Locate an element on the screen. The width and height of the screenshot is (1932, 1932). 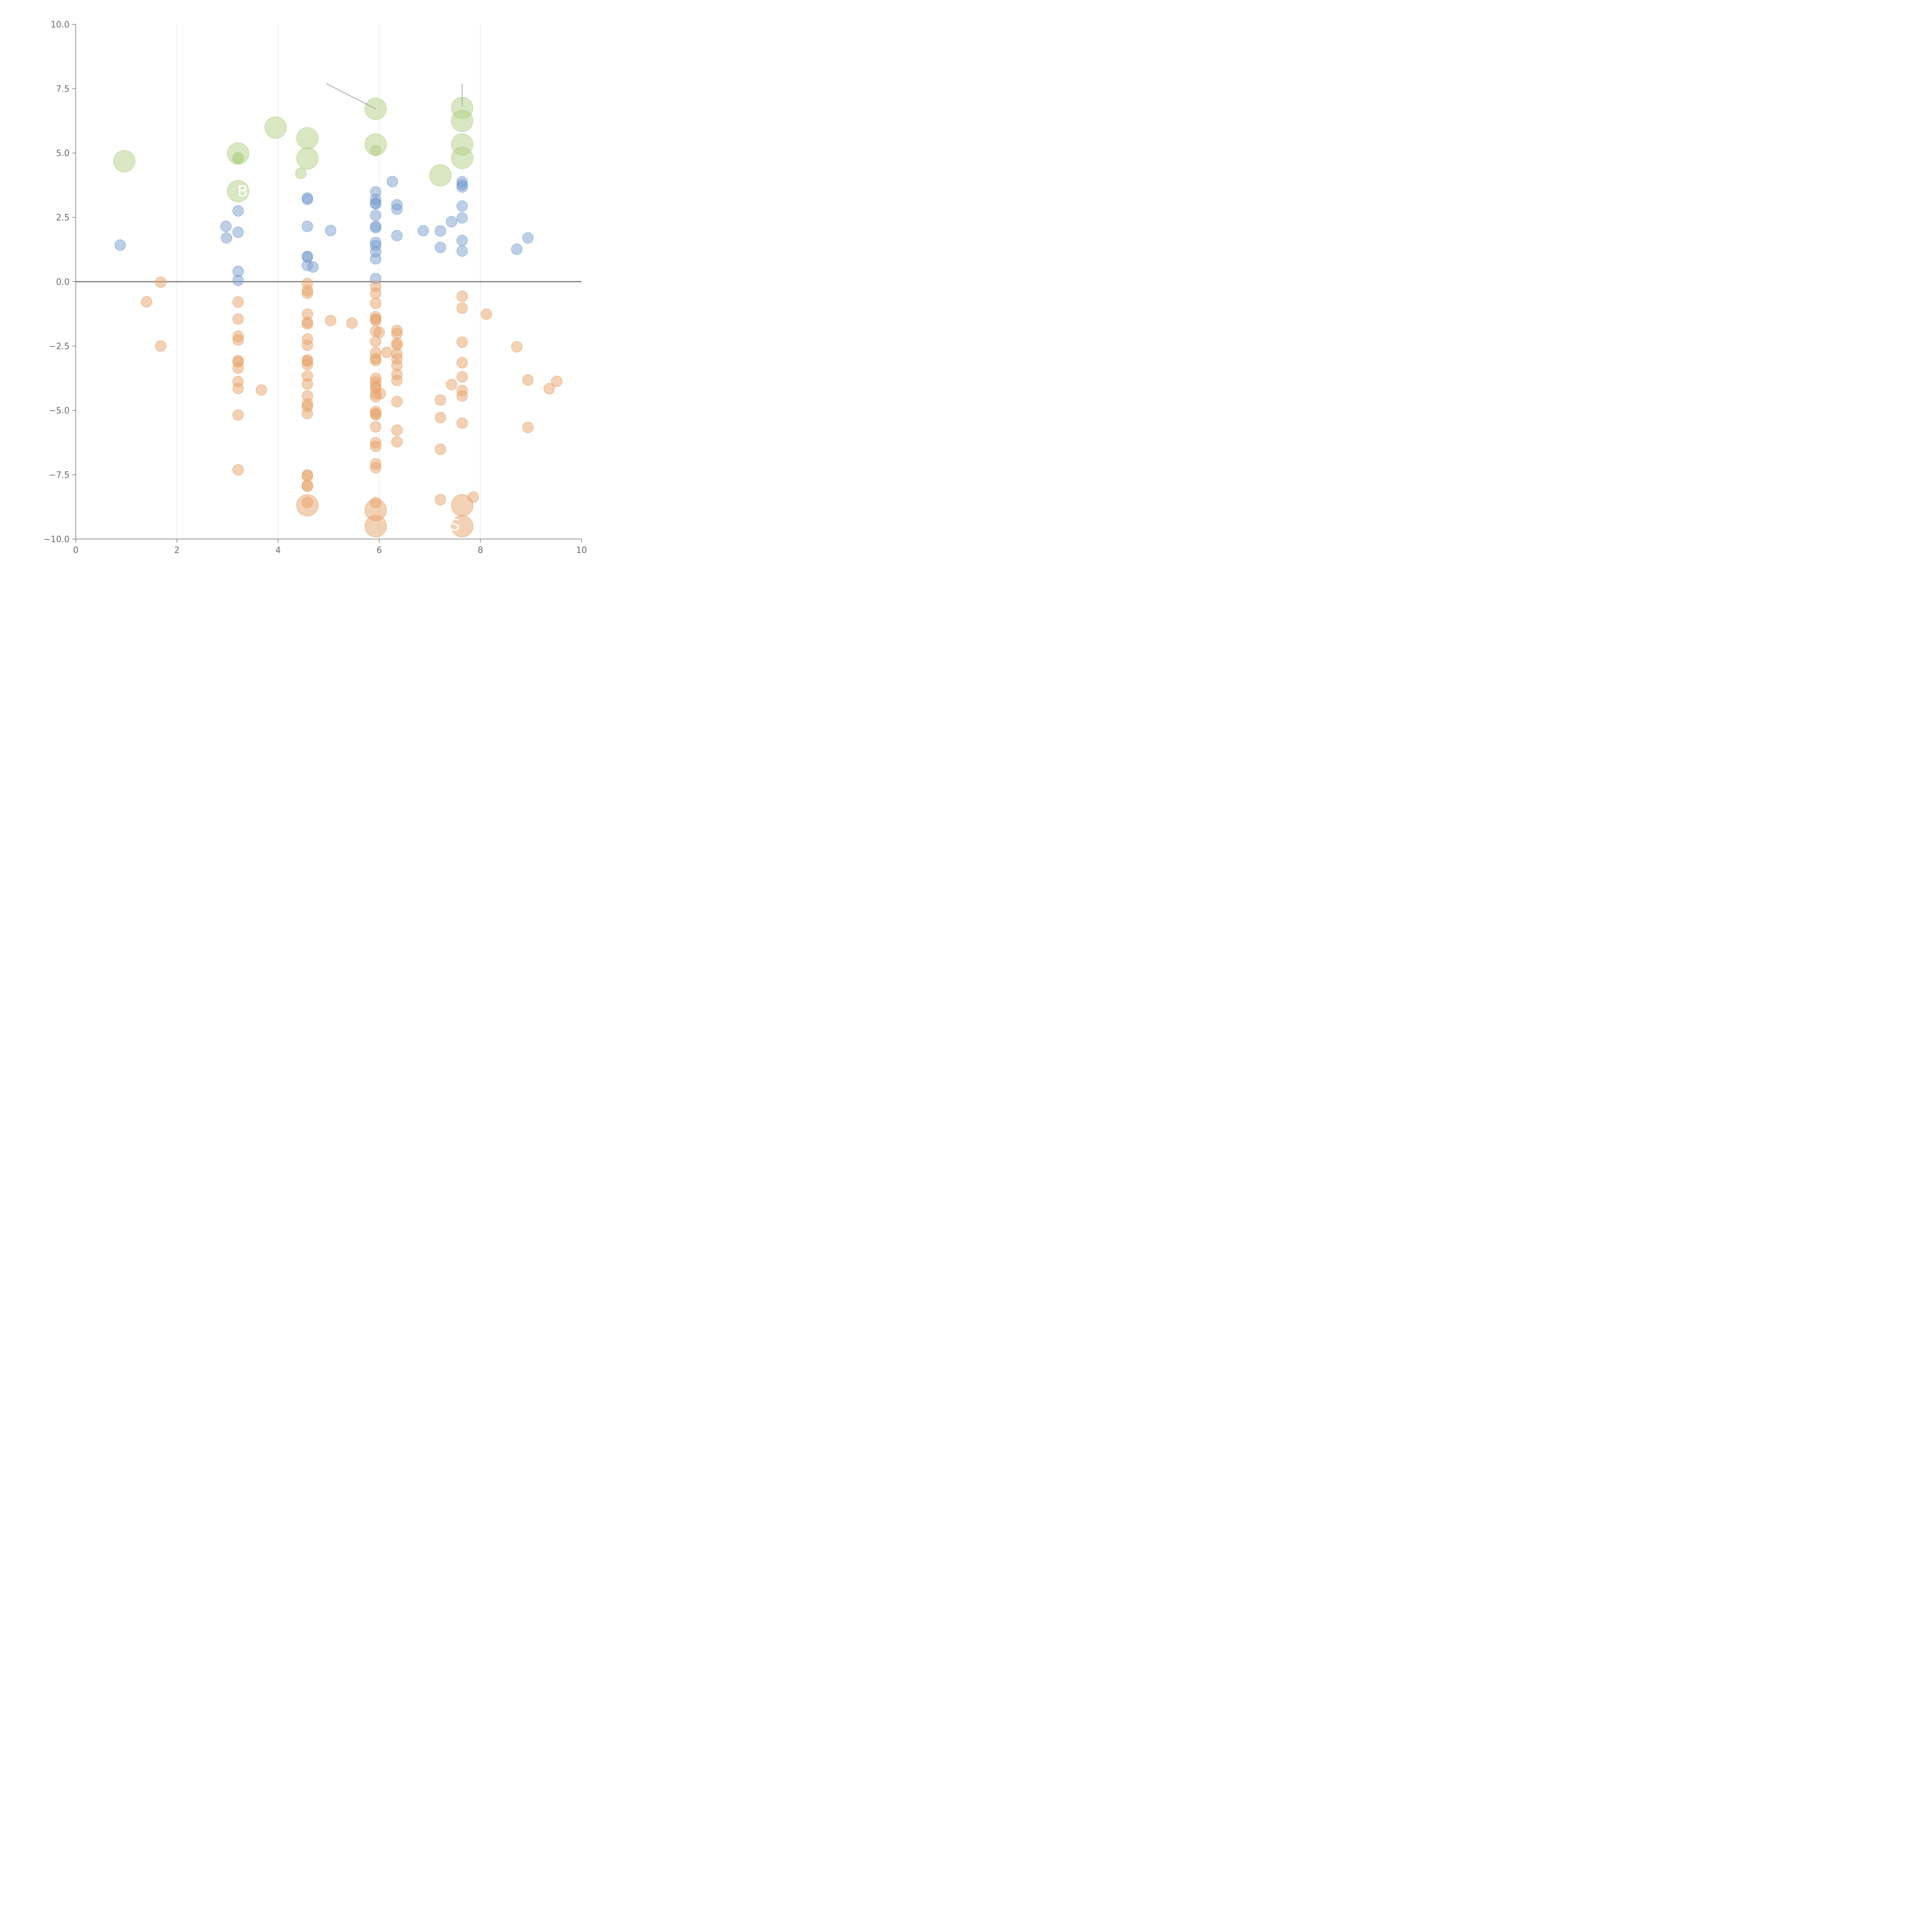
x-tick-label: 4 is located at coordinates (278, 550).